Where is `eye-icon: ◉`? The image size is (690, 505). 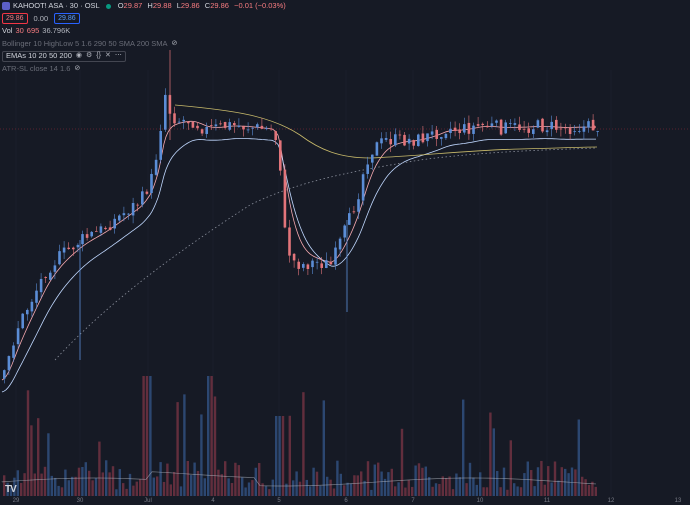 eye-icon: ◉ is located at coordinates (78, 56).